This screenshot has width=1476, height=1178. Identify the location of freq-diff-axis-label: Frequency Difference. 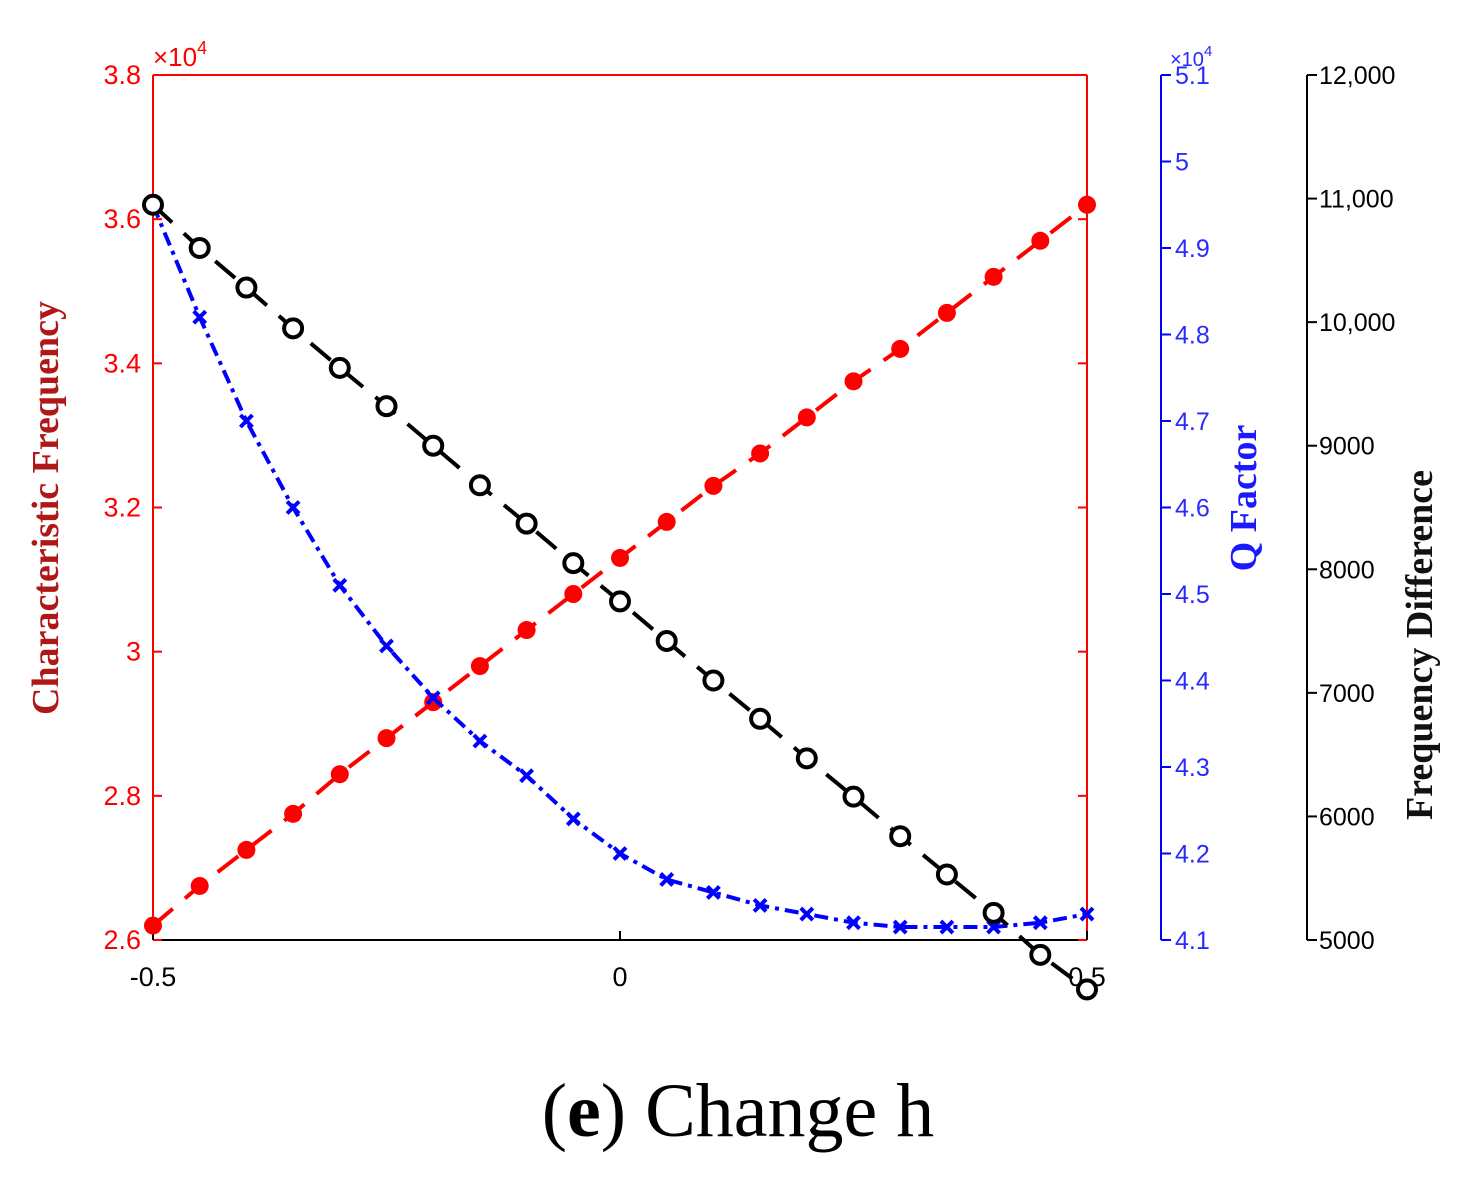
(1420, 645).